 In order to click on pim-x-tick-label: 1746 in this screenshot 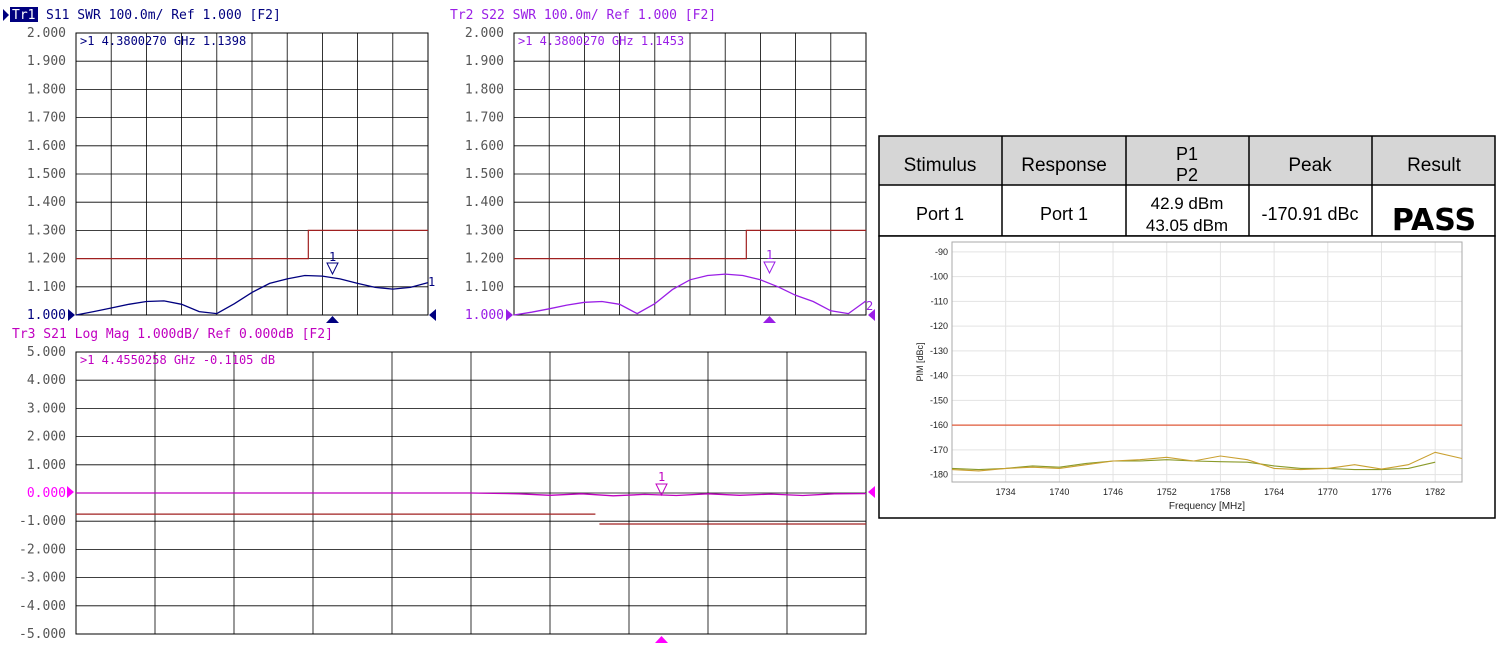, I will do `click(1113, 492)`.